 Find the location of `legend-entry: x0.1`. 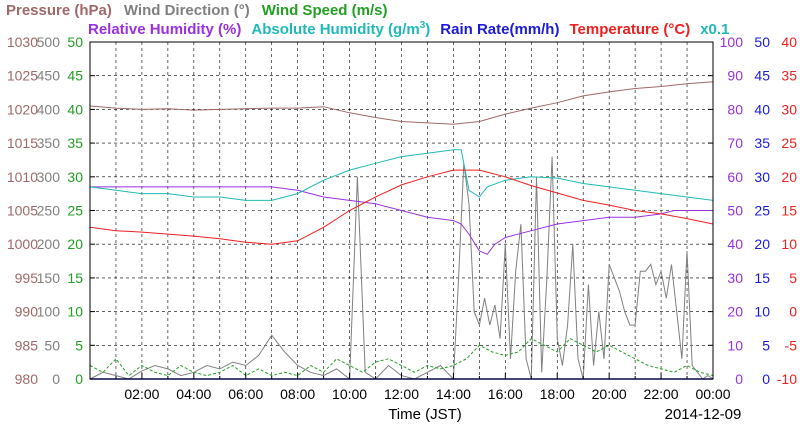

legend-entry: x0.1 is located at coordinates (714, 29).